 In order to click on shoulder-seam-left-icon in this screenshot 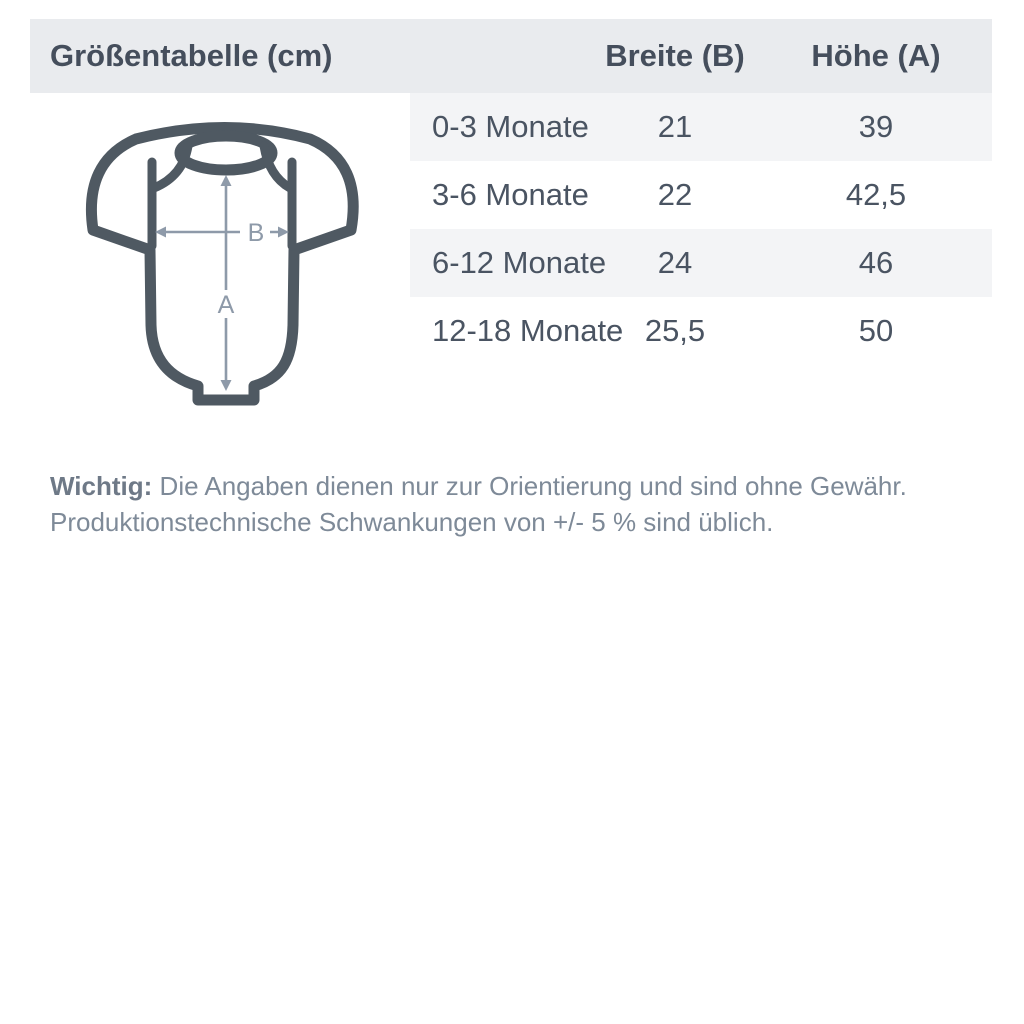, I will do `click(170, 196)`.